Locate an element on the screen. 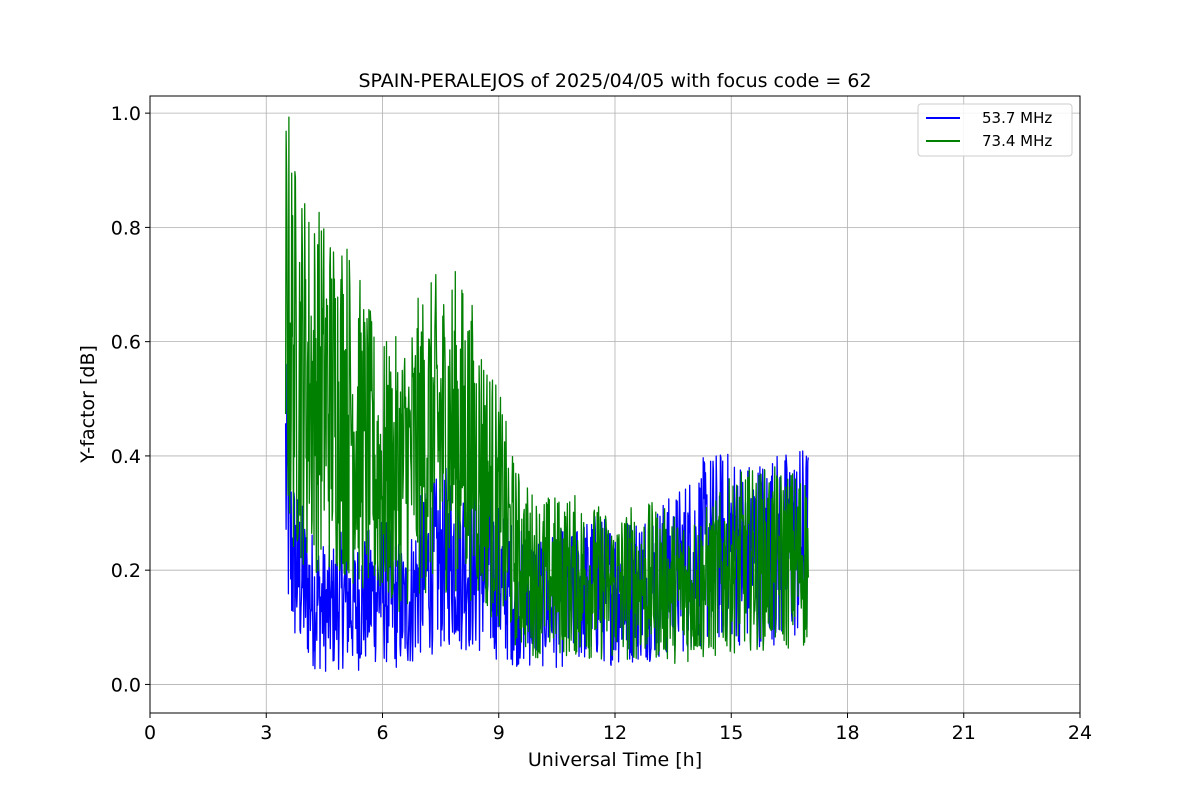 The image size is (1200, 800). x-axis-label: Universal Time [h] is located at coordinates (615, 760).